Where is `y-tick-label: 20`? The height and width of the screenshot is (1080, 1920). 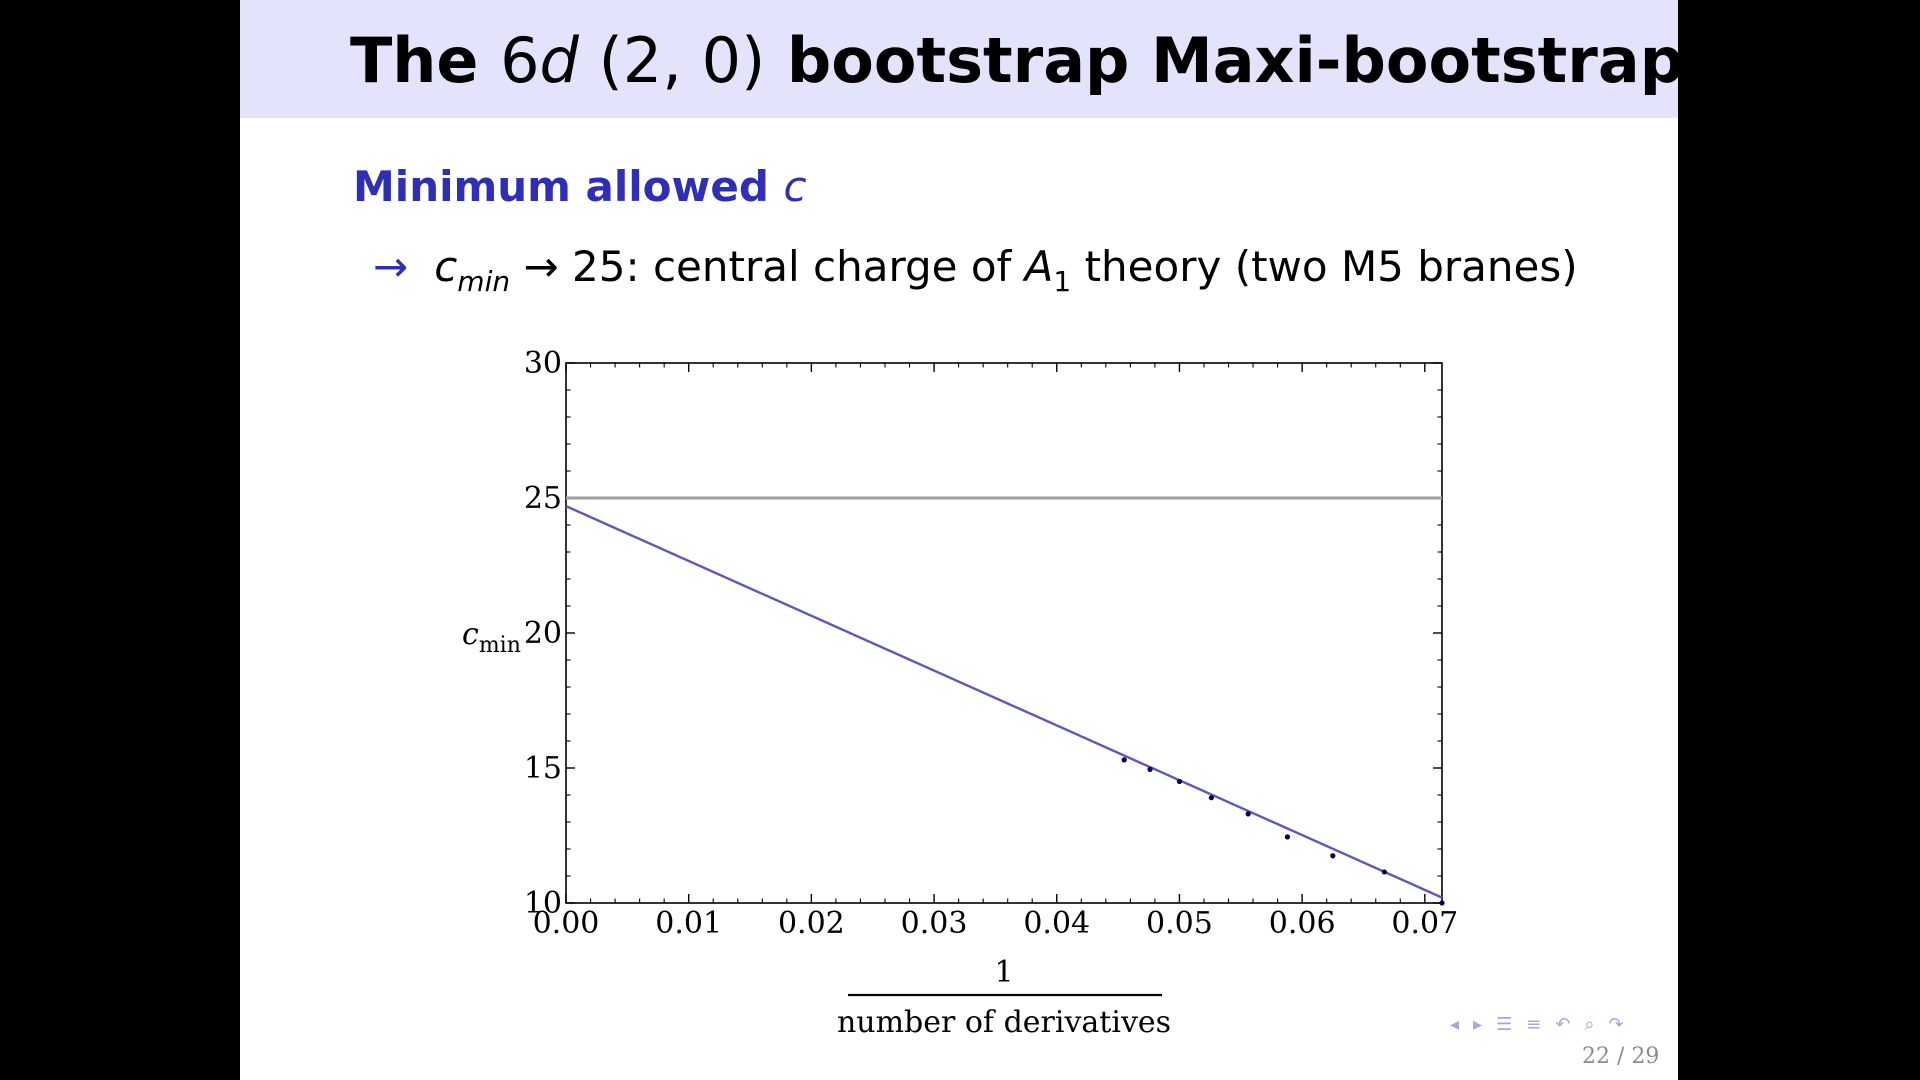
y-tick-label: 20 is located at coordinates (543, 633).